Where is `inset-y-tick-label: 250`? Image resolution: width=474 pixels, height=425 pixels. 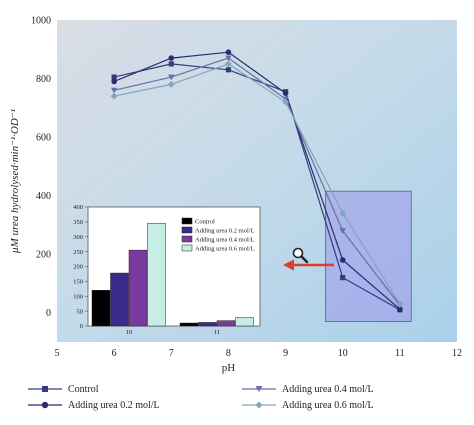 inset-y-tick-label: 250 is located at coordinates (78, 252).